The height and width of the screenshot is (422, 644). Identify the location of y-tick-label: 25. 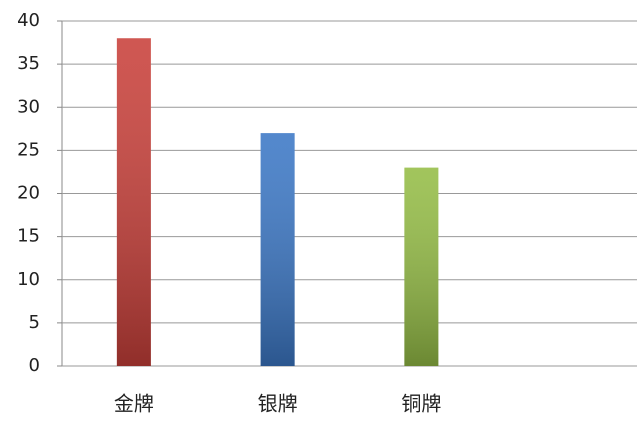
(28, 149).